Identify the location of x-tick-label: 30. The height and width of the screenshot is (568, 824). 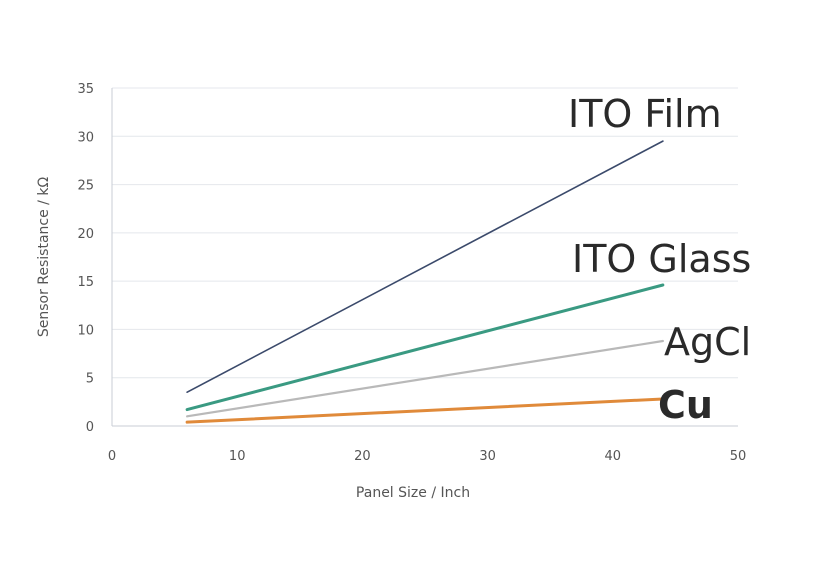
(487, 456).